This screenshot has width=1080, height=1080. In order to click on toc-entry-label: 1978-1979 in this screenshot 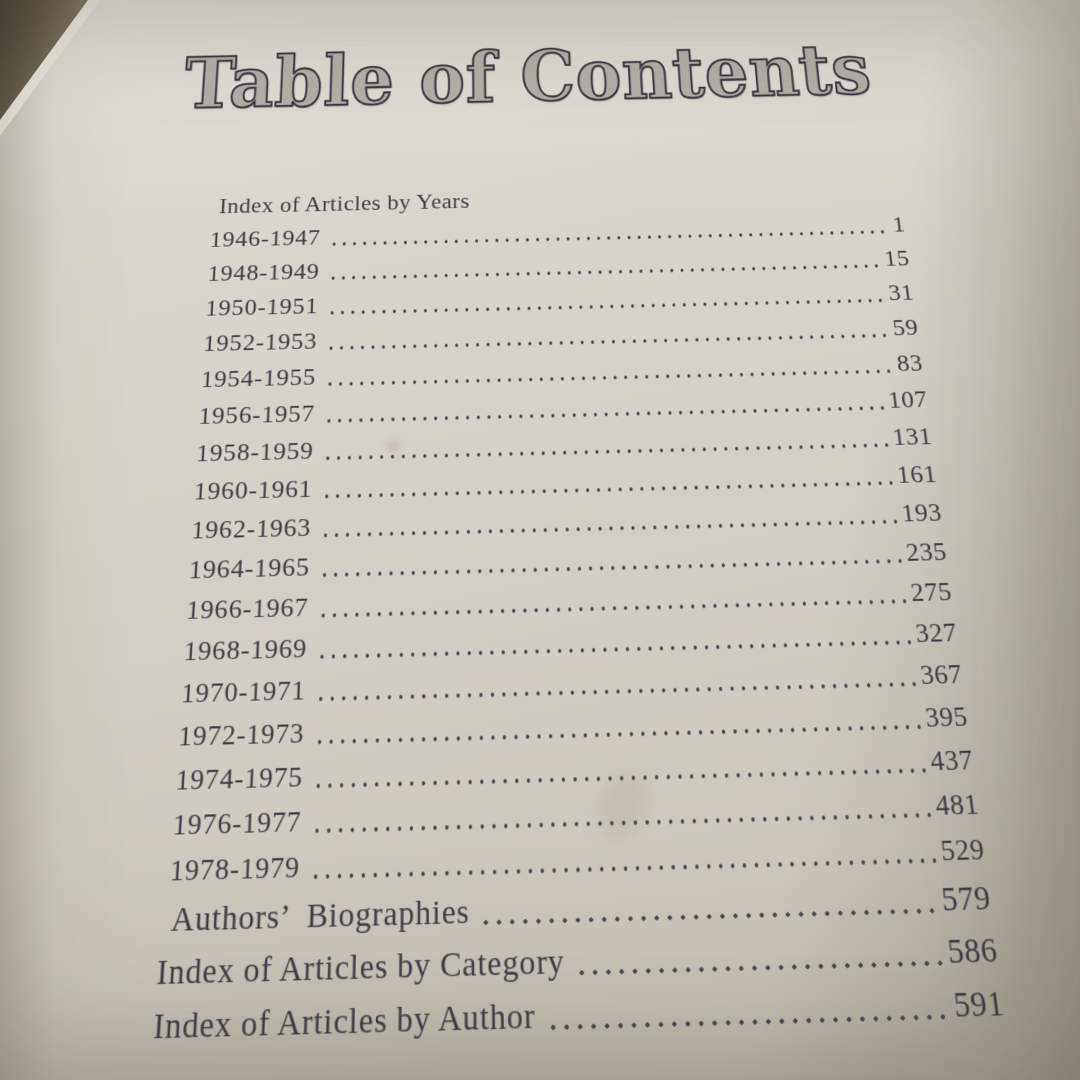, I will do `click(234, 869)`.